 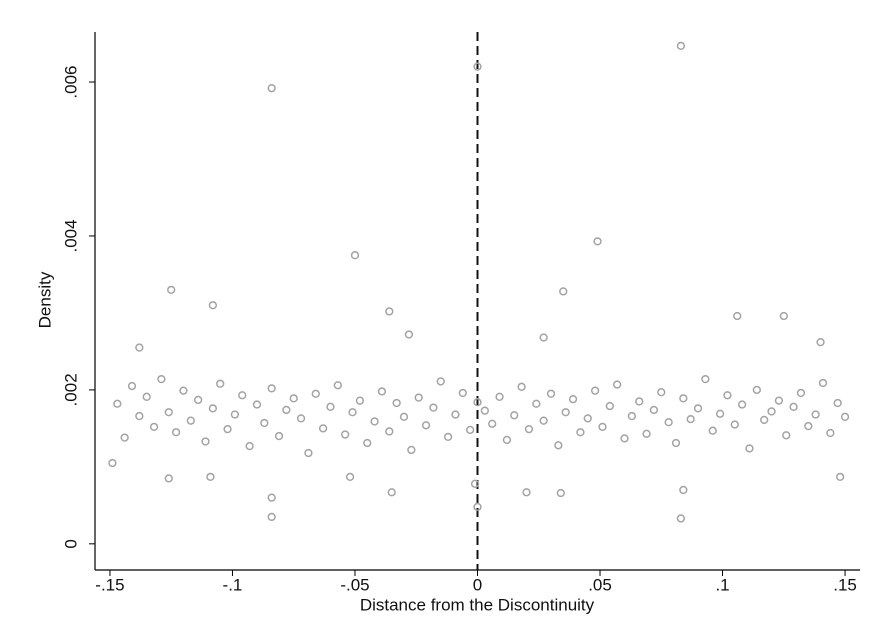 What do you see at coordinates (477, 604) in the screenshot?
I see `x-axis-title: Distance from the Discontinuity` at bounding box center [477, 604].